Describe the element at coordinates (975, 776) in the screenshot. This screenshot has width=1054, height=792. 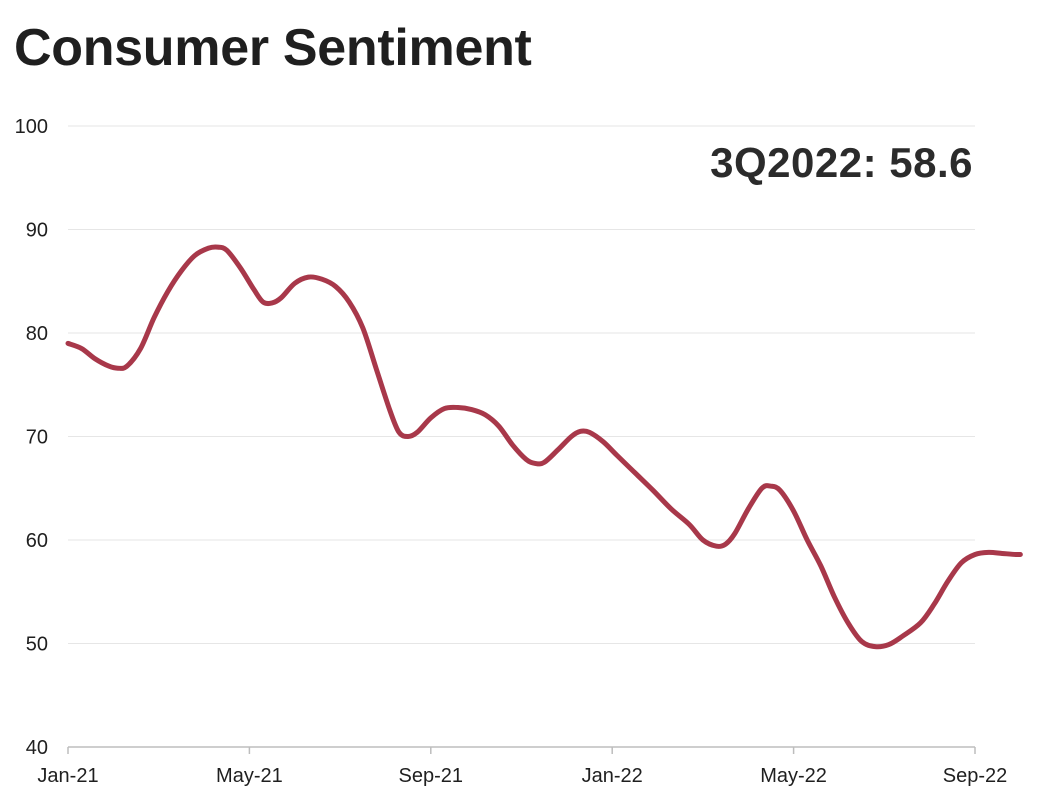
I see `x-tick-label: Sep-22` at that location.